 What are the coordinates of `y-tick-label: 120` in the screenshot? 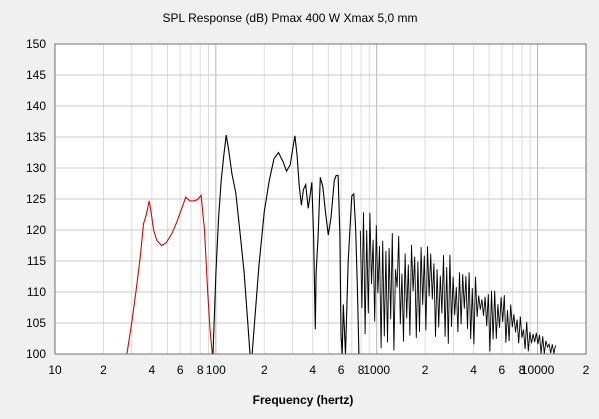 It's located at (36, 230).